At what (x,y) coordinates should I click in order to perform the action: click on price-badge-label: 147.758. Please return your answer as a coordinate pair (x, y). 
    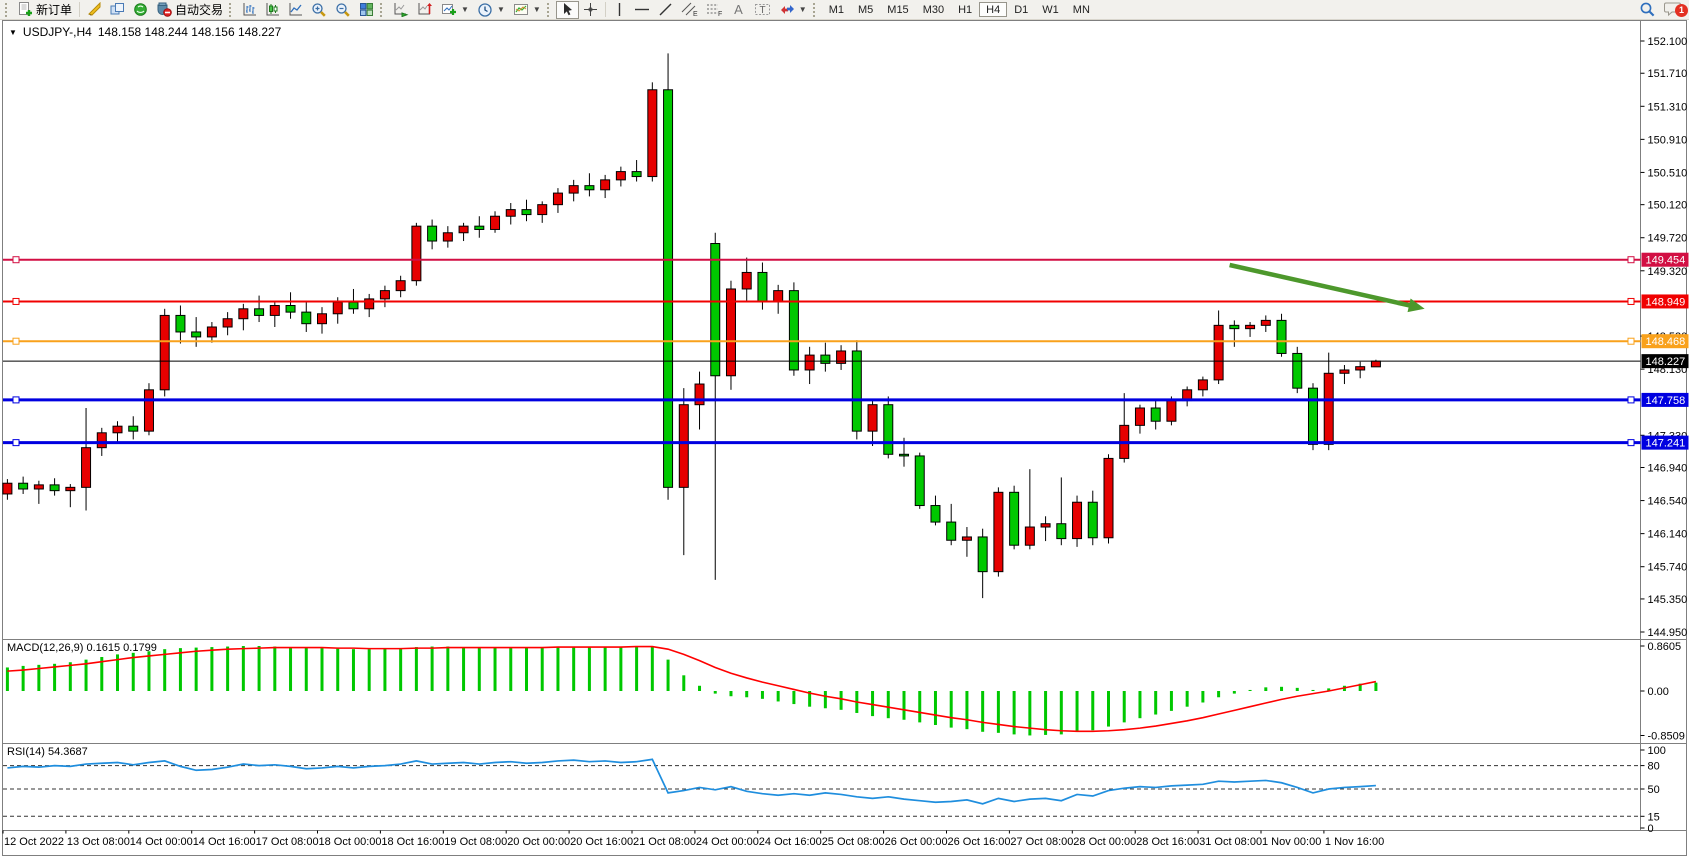
    Looking at the image, I should click on (1666, 401).